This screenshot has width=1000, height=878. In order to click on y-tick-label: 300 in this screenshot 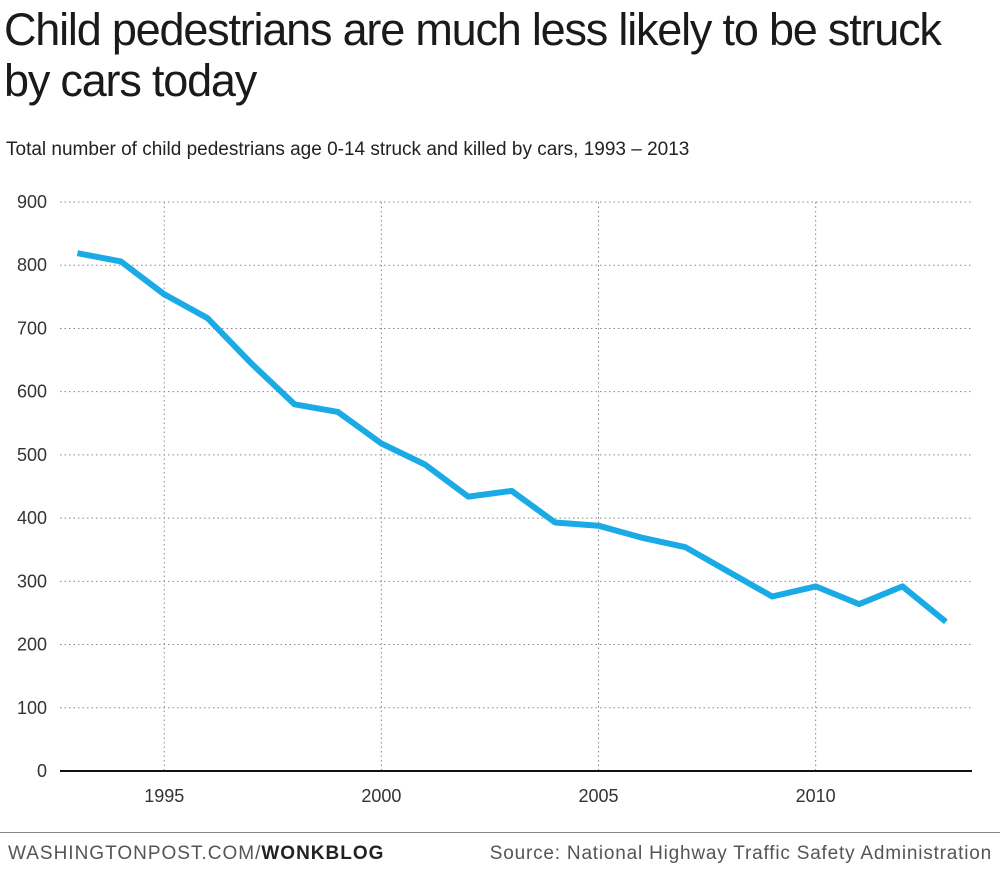, I will do `click(32, 581)`.